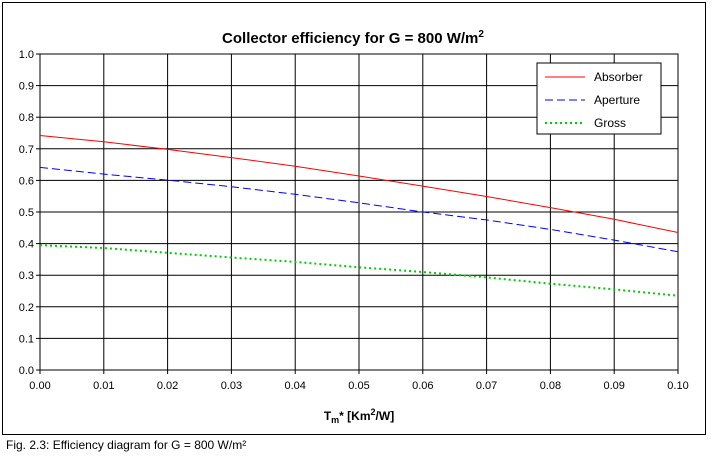  Describe the element at coordinates (26, 245) in the screenshot. I see `y-tick-label: 0.4` at that location.